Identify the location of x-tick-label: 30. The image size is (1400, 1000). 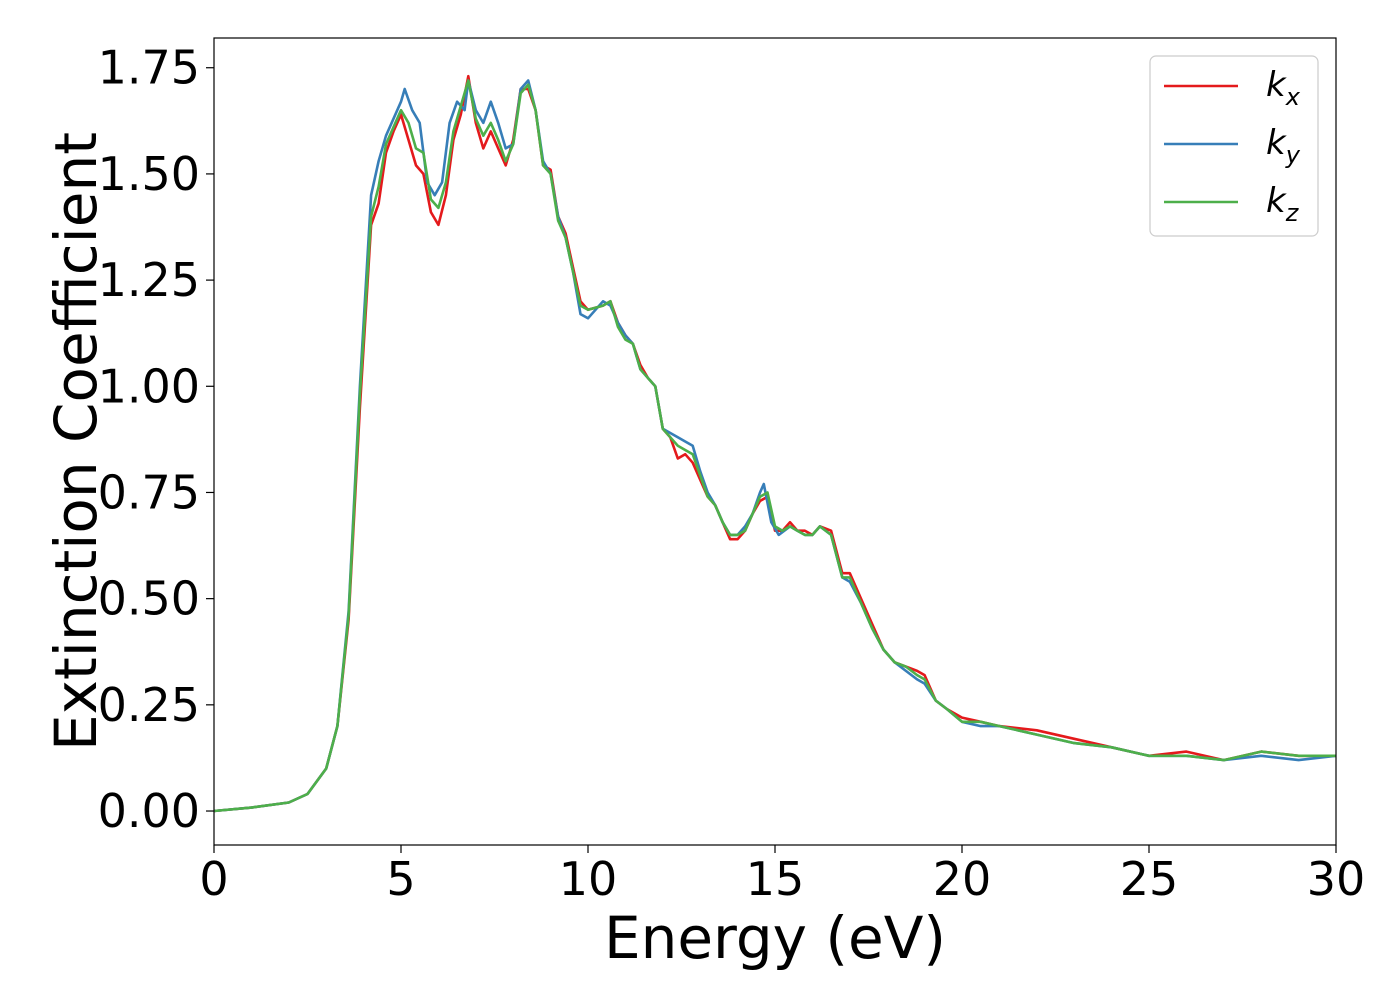
(1336, 879).